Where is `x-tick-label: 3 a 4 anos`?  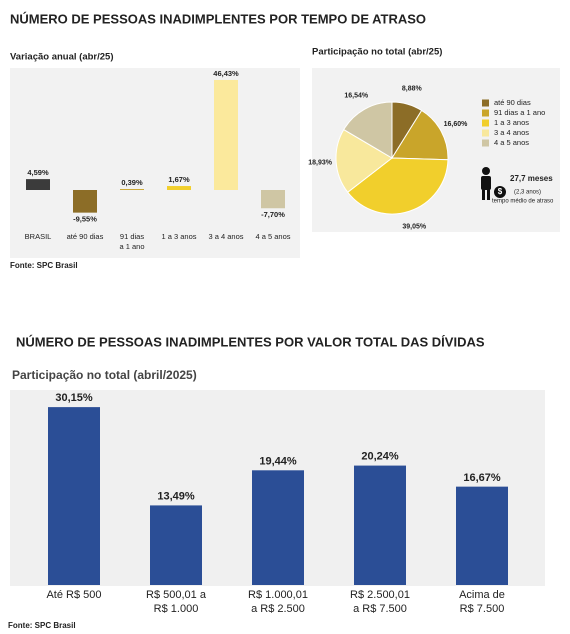
x-tick-label: 3 a 4 anos is located at coordinates (225, 236).